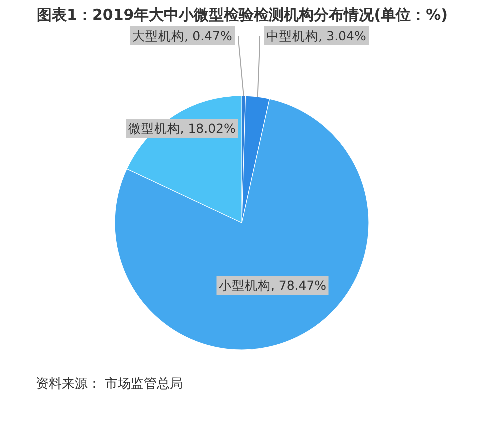 This screenshot has height=423, width=485. I want to click on chart-title: 图表1：2019年大中小微型检验检测机构分布情况(单位：%), so click(242, 15).